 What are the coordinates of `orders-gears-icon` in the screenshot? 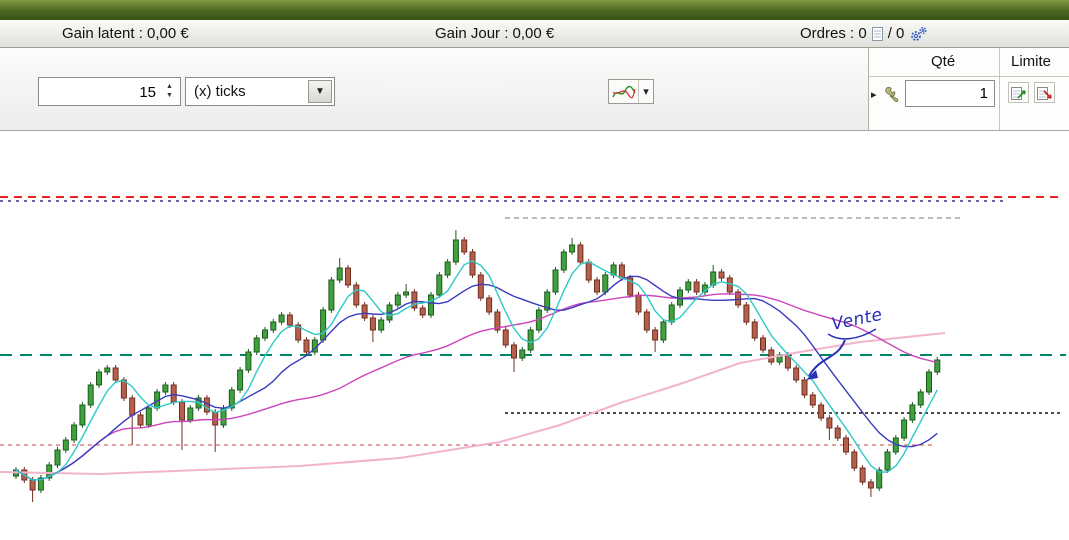 It's located at (918, 34).